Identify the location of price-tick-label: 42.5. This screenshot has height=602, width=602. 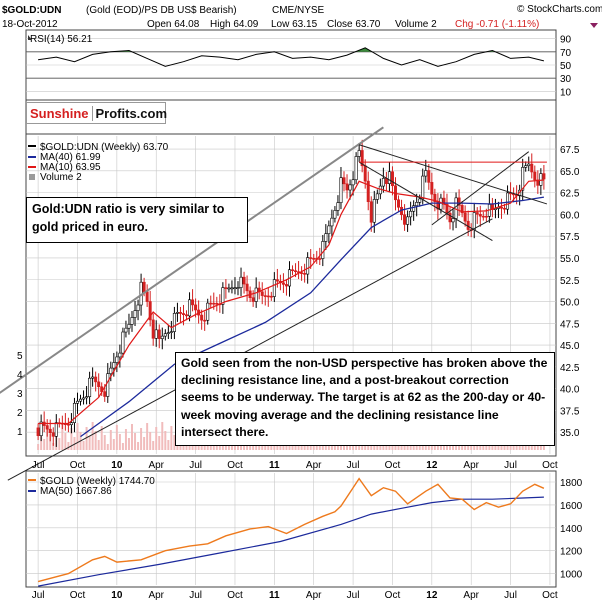
(570, 368).